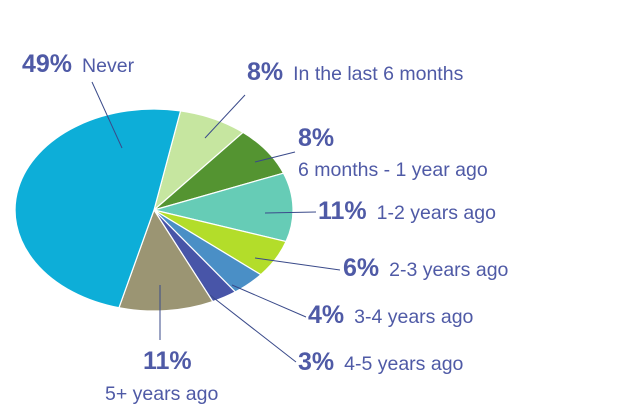 This screenshot has height=420, width=618. What do you see at coordinates (166, 260) in the screenshot?
I see `pie-slice-5-years-ago` at bounding box center [166, 260].